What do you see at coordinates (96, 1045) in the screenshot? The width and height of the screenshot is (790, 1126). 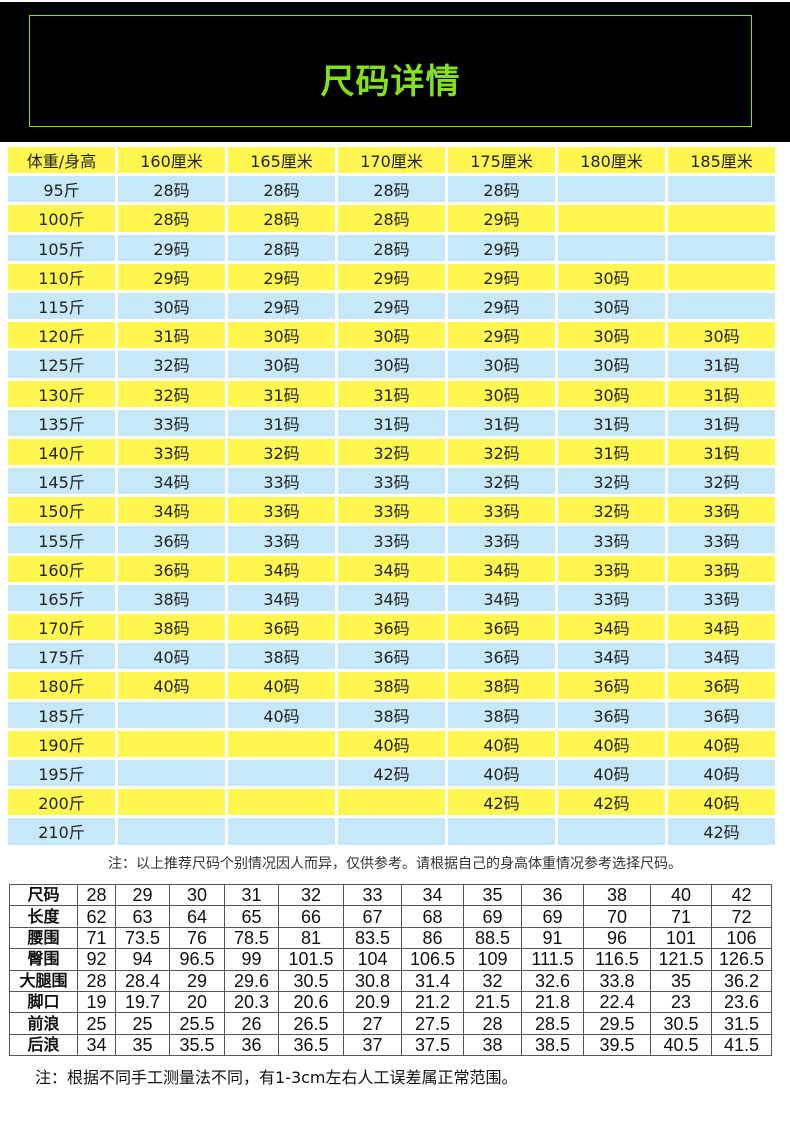 I see `measure-cell: 34` at bounding box center [96, 1045].